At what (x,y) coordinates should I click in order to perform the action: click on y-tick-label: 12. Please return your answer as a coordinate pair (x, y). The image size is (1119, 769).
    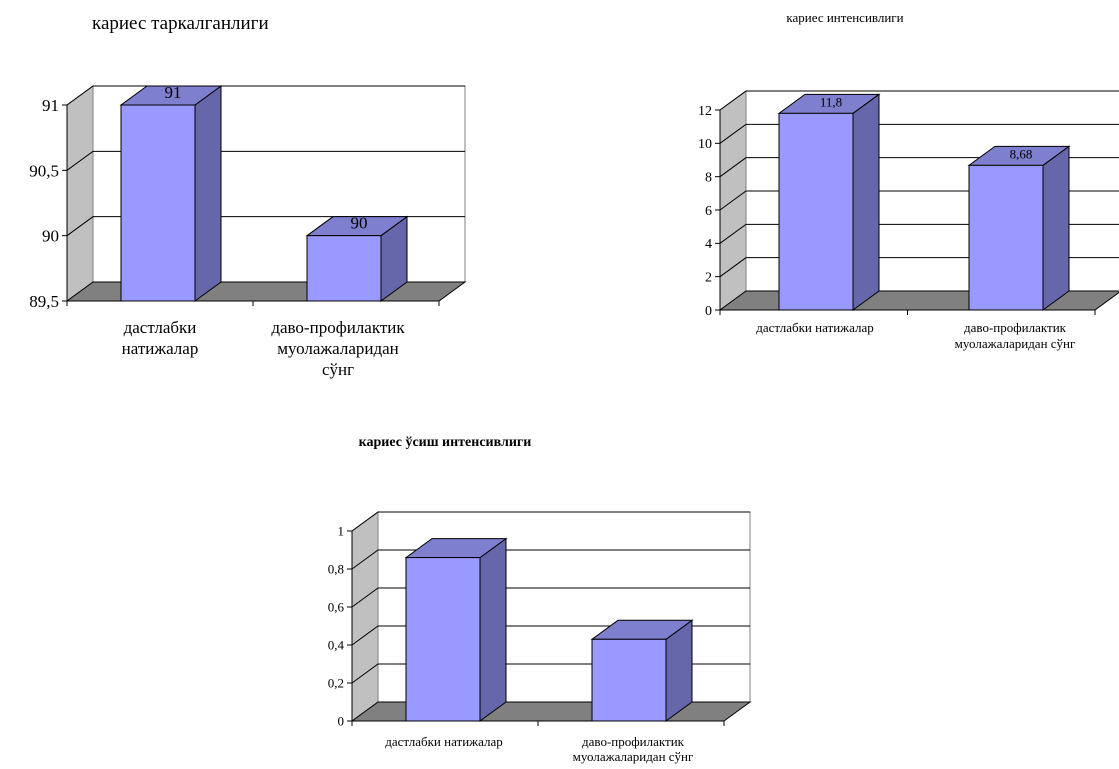
    Looking at the image, I should click on (705, 111).